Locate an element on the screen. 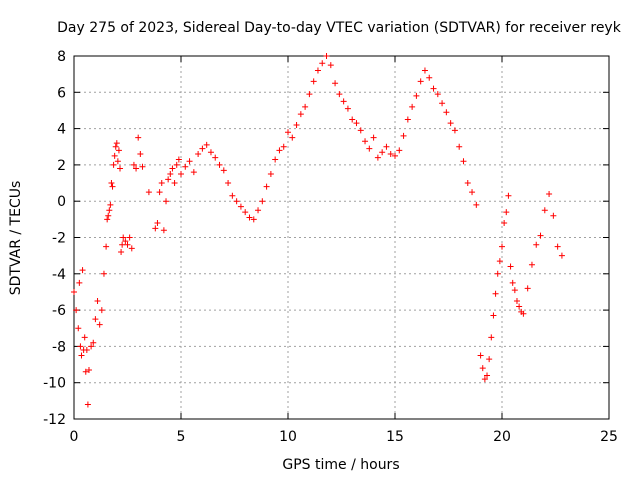 This screenshot has height=480, width=640. y-tick-label: 8 is located at coordinates (61, 57).